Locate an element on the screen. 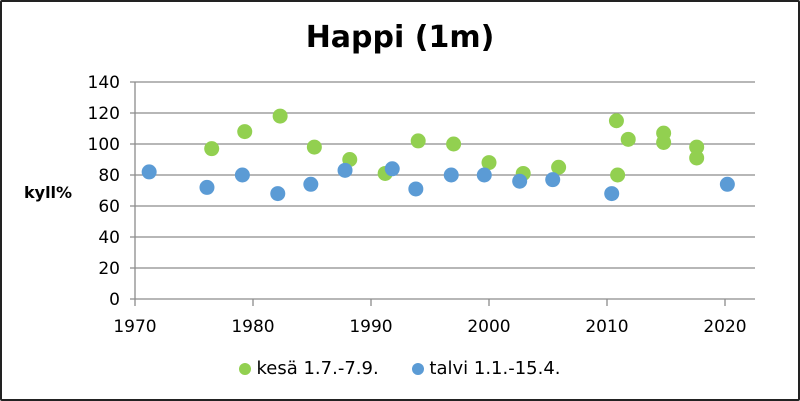  legend-marker-winter is located at coordinates (418, 368).